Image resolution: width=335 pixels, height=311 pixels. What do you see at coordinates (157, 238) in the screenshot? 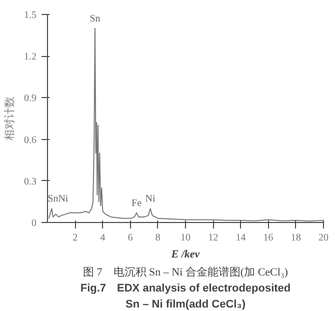
I see `x-tick-label: 8` at bounding box center [157, 238].